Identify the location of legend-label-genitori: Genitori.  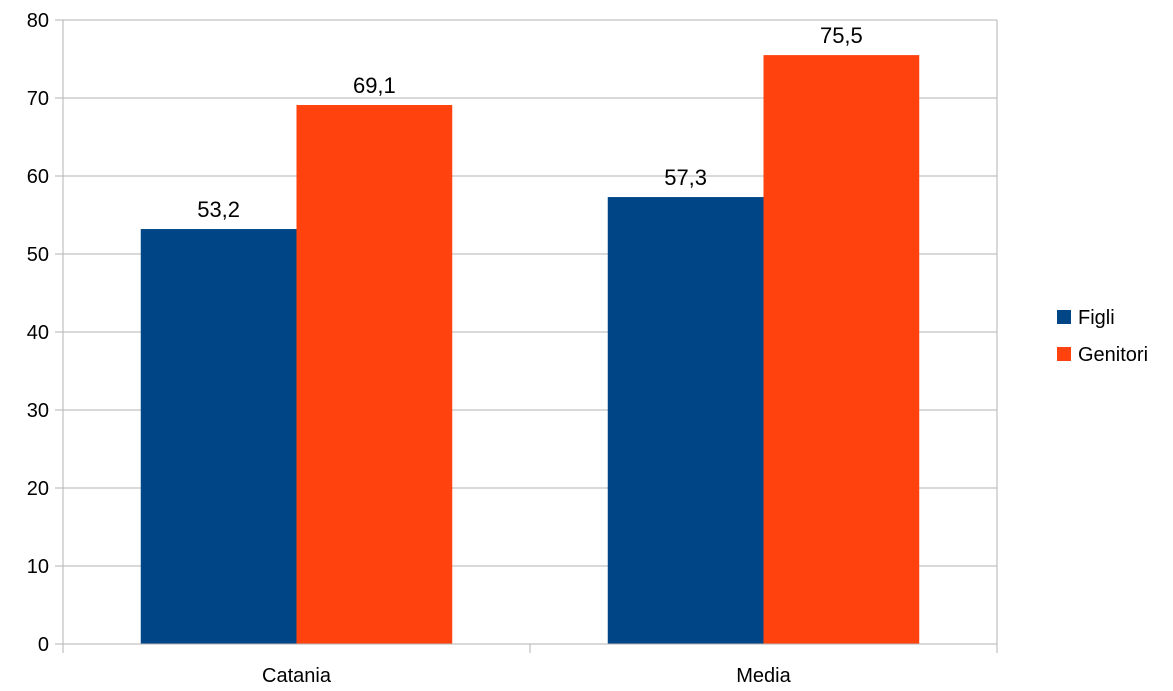
(1113, 355).